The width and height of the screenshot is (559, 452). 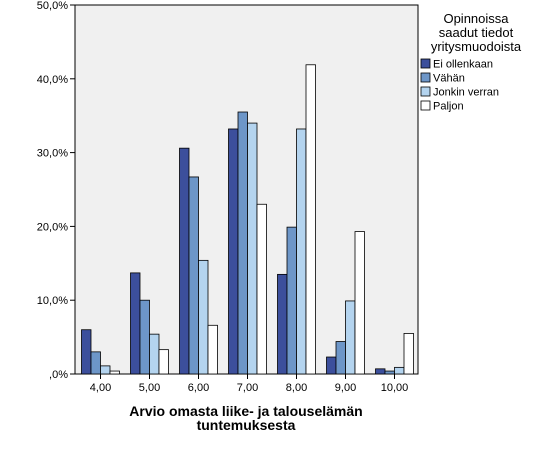 What do you see at coordinates (476, 18) in the screenshot?
I see `legend-title-line-1: Opinnoissa` at bounding box center [476, 18].